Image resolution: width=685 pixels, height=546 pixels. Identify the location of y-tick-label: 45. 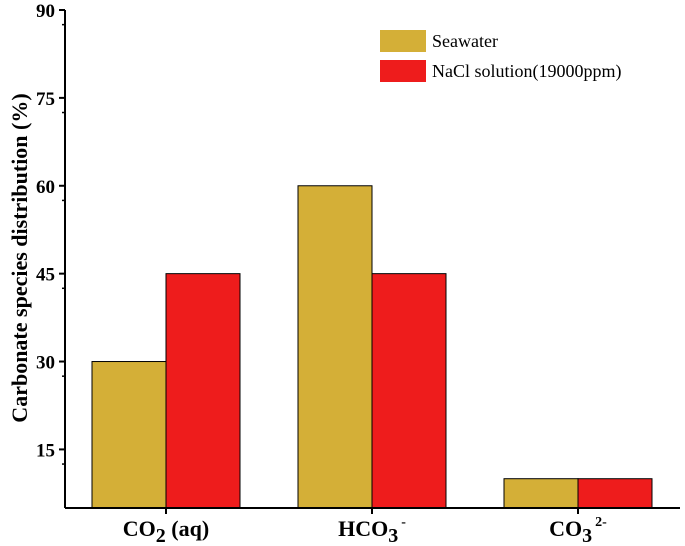
(45, 275).